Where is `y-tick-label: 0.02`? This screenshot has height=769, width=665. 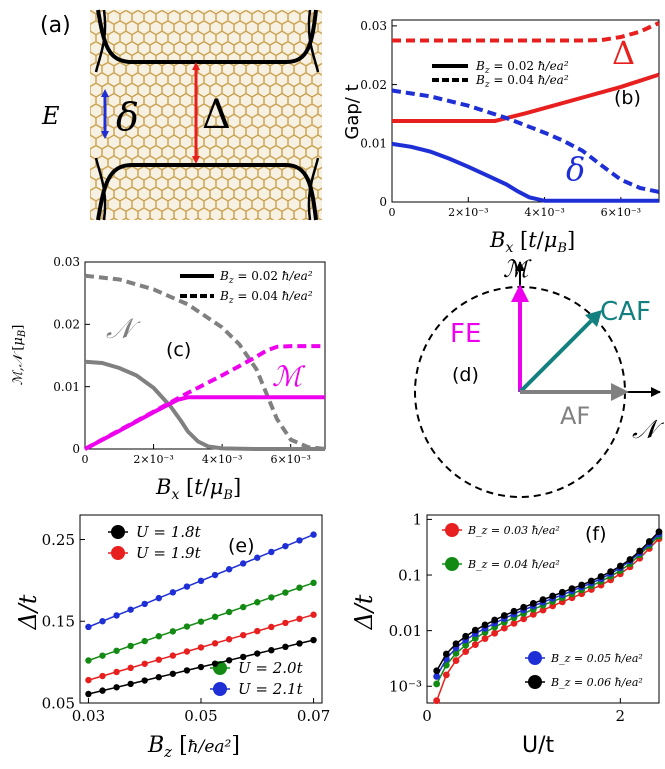 y-tick-label: 0.02 is located at coordinates (373, 85).